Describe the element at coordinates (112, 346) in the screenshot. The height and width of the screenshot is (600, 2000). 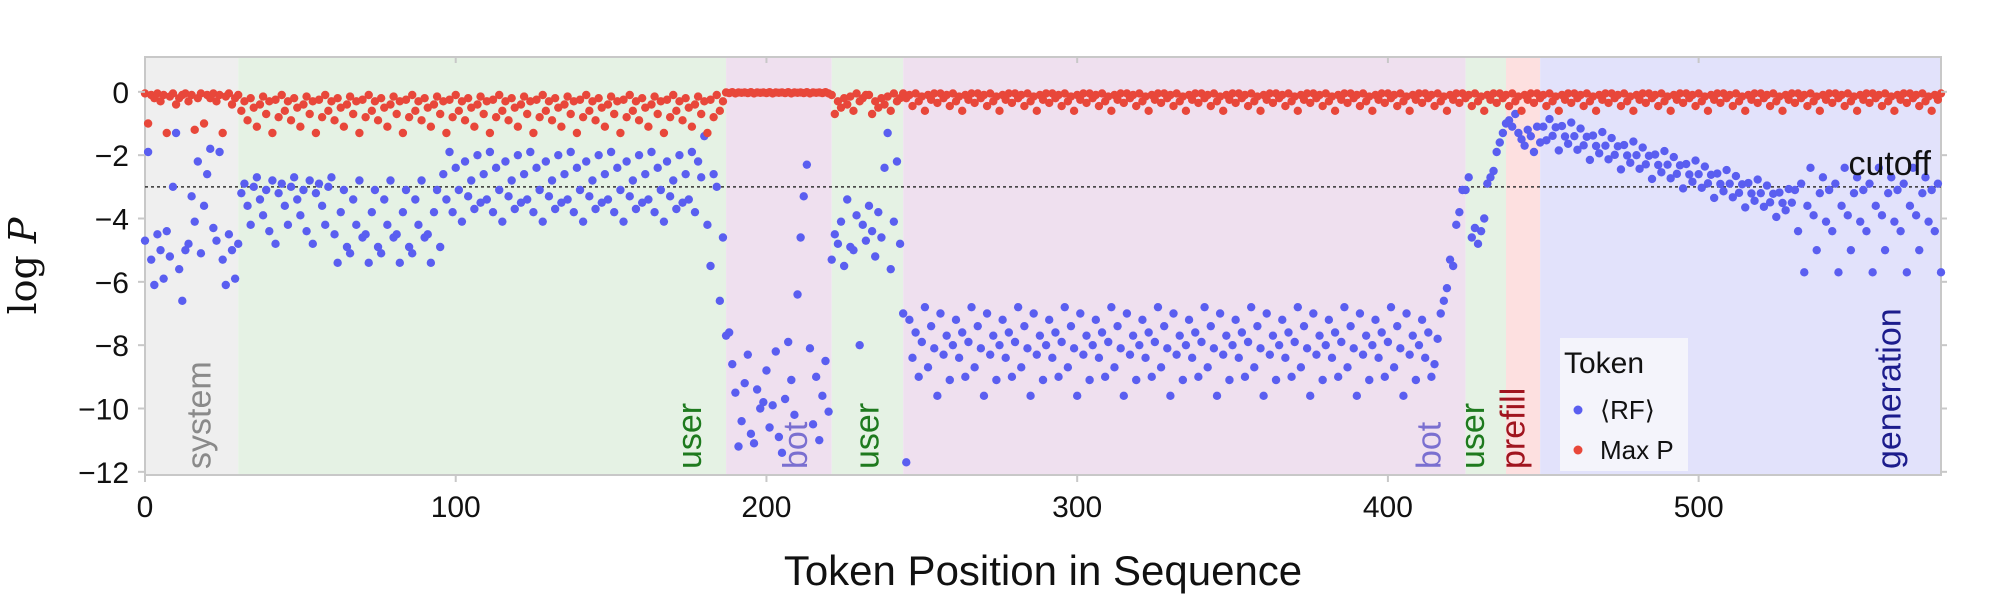
I see `y-tick-label: −8` at that location.